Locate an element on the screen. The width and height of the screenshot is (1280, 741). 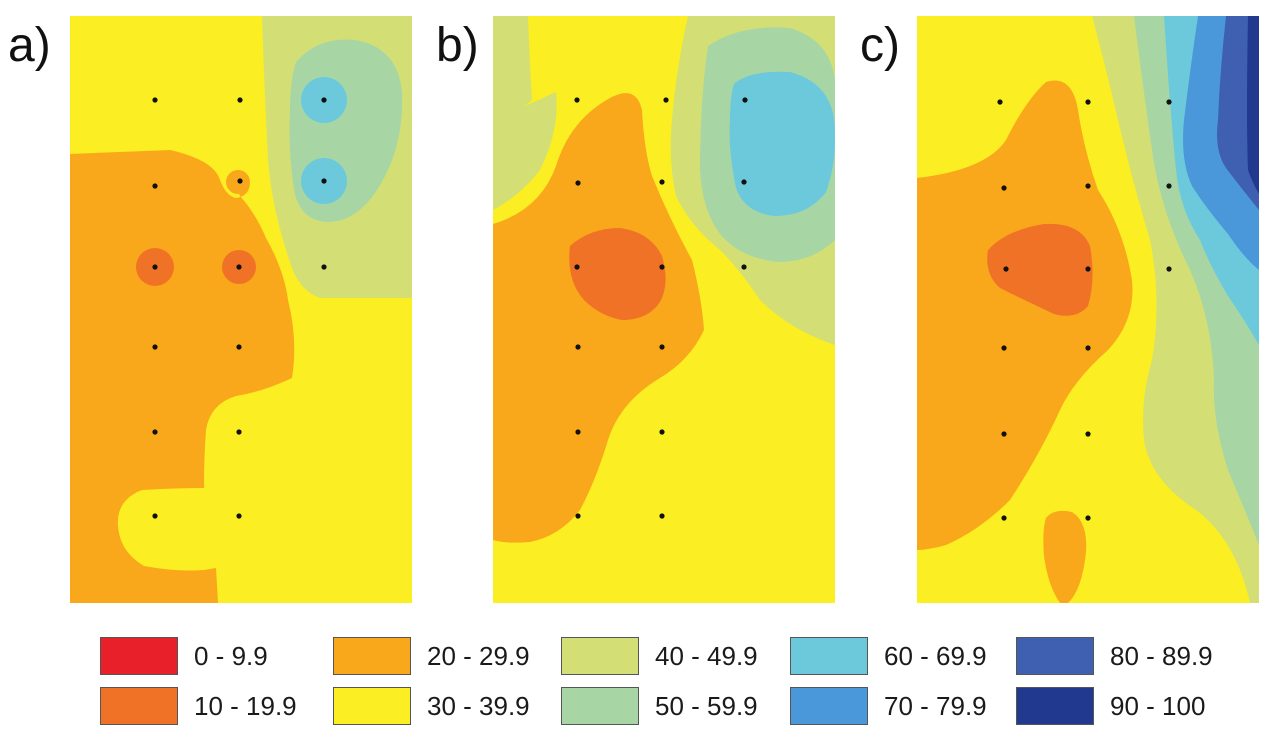
legend-item: 50 - 59.9 is located at coordinates (659, 706).